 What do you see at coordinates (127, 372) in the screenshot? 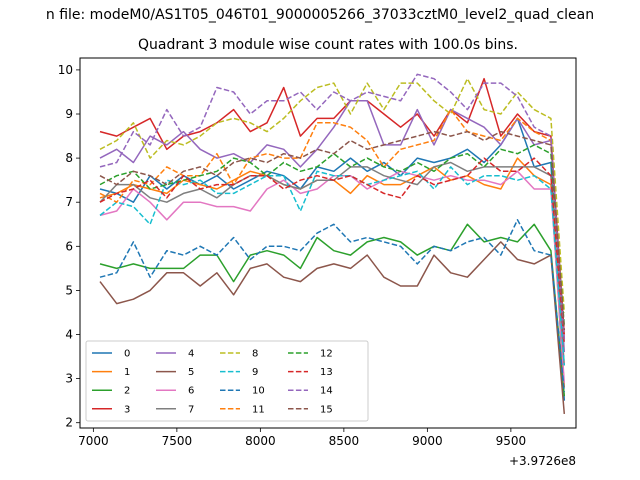
I see `legend-label-1: 1` at bounding box center [127, 372].